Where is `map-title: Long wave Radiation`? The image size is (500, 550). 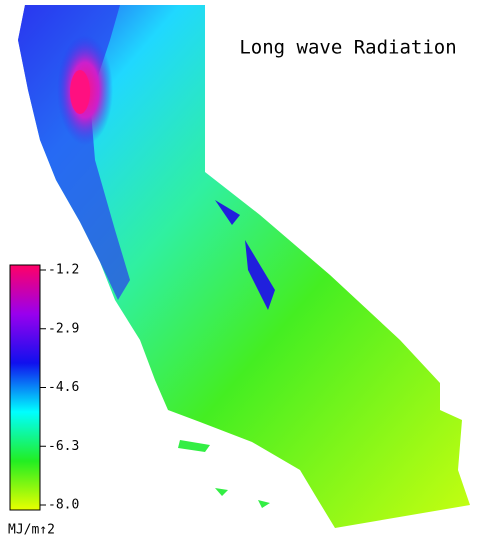
map-title: Long wave Radiation is located at coordinates (347, 48).